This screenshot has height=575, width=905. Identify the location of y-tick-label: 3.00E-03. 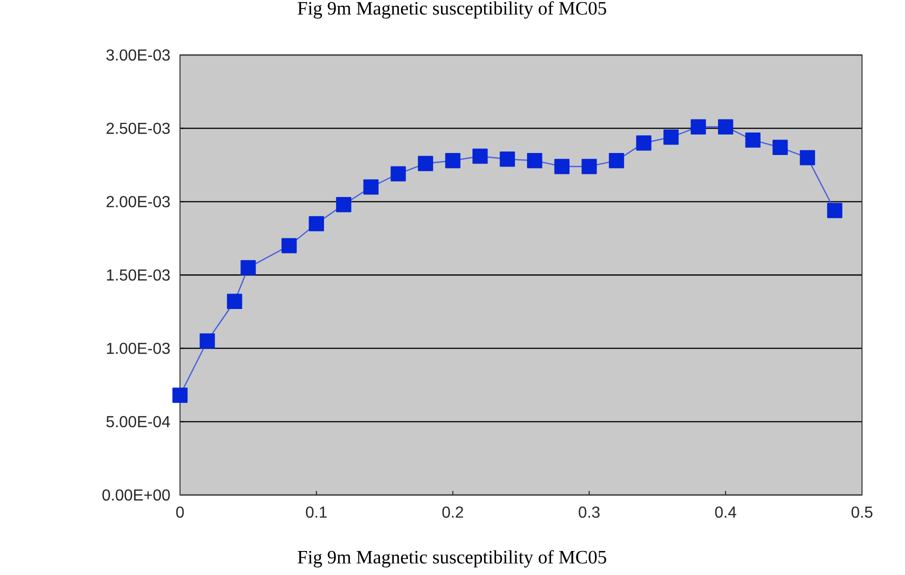
(138, 55).